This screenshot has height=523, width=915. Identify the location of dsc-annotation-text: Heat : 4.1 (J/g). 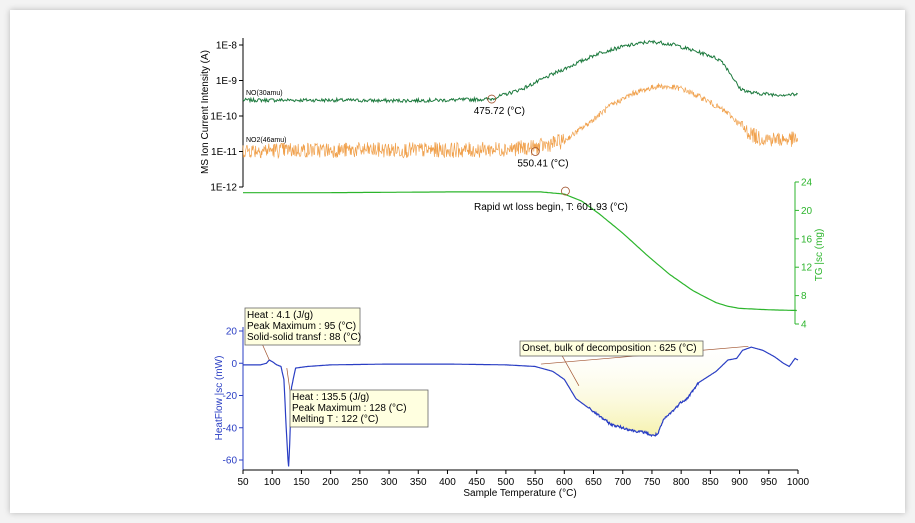
(280, 315).